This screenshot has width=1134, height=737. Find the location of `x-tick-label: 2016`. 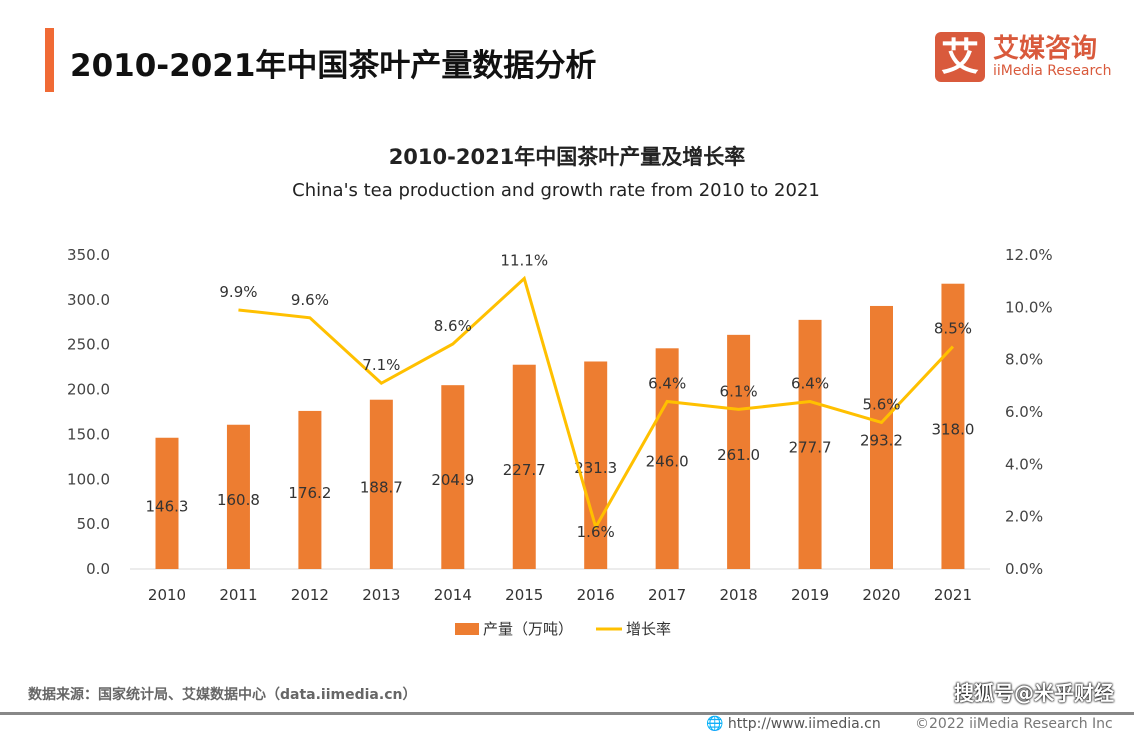

x-tick-label: 2016 is located at coordinates (596, 595).